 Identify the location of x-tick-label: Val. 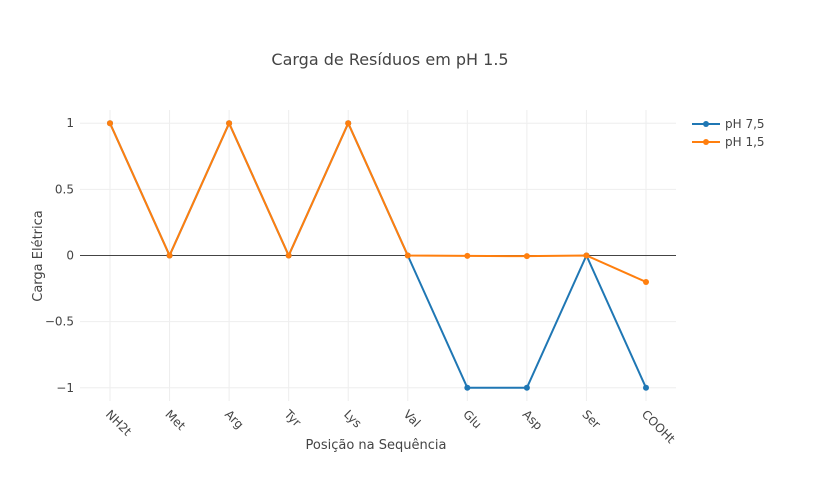
(412, 418).